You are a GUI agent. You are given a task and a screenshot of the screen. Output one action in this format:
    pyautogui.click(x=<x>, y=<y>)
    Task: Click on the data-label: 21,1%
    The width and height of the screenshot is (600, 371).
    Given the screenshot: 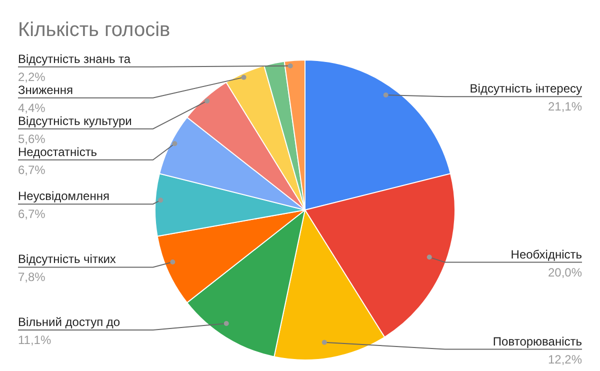 What is the action you would take?
    pyautogui.click(x=565, y=107)
    